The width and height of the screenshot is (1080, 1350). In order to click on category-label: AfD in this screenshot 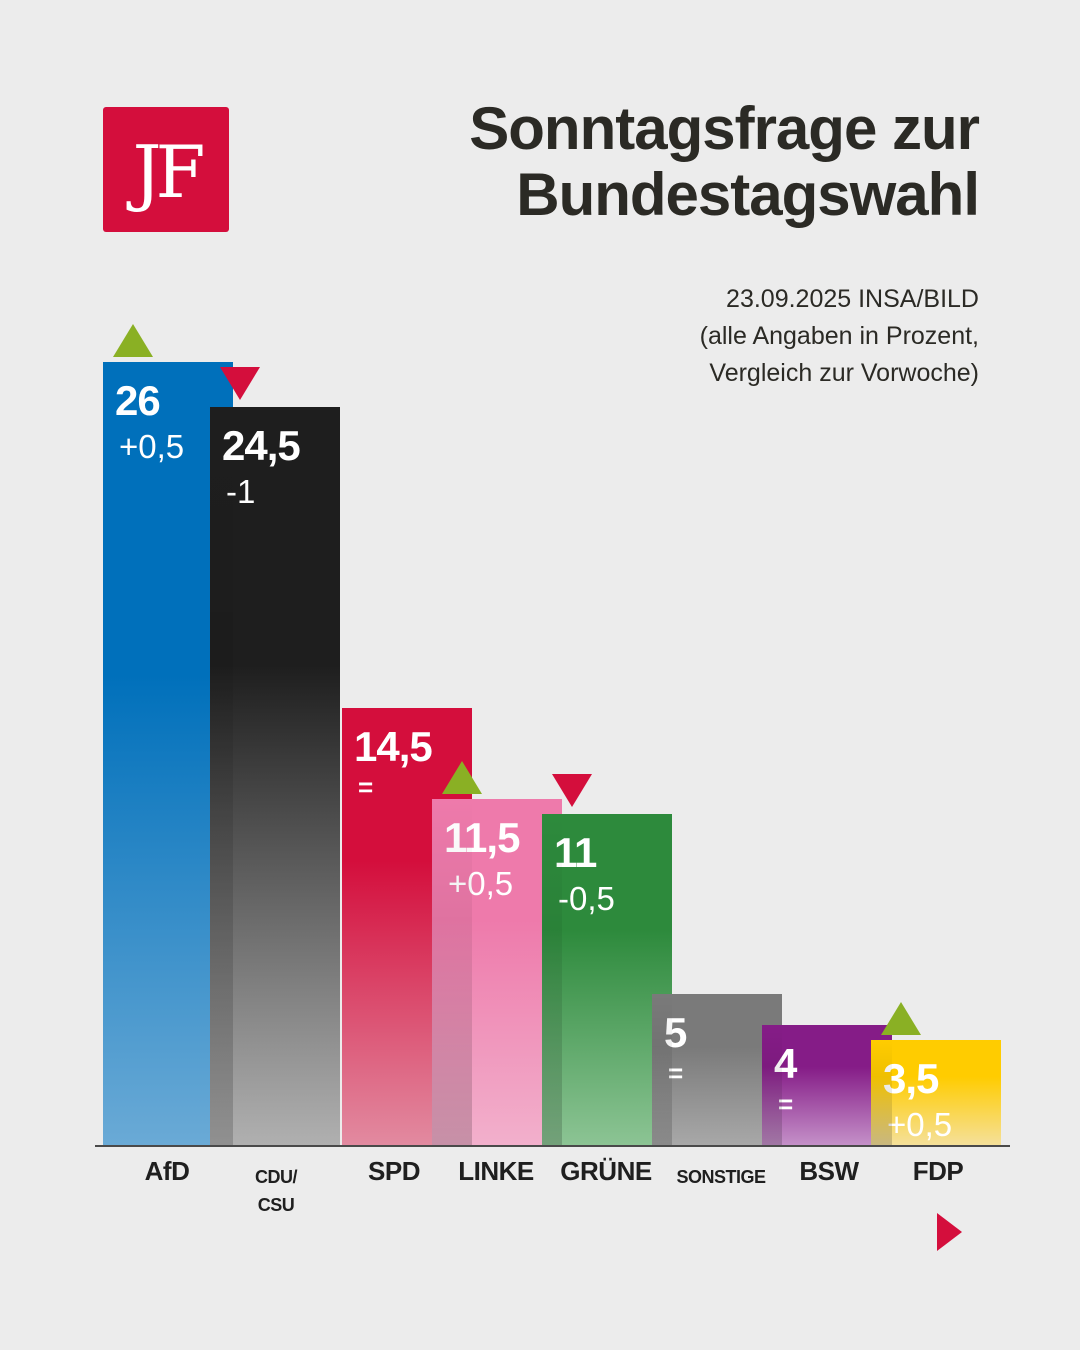, I will do `click(167, 1171)`.